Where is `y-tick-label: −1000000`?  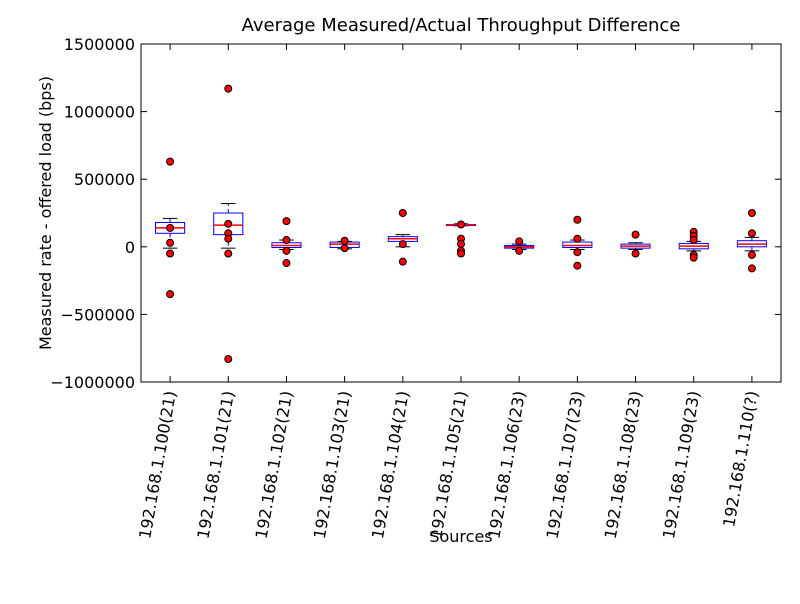 y-tick-label: −1000000 is located at coordinates (92, 382).